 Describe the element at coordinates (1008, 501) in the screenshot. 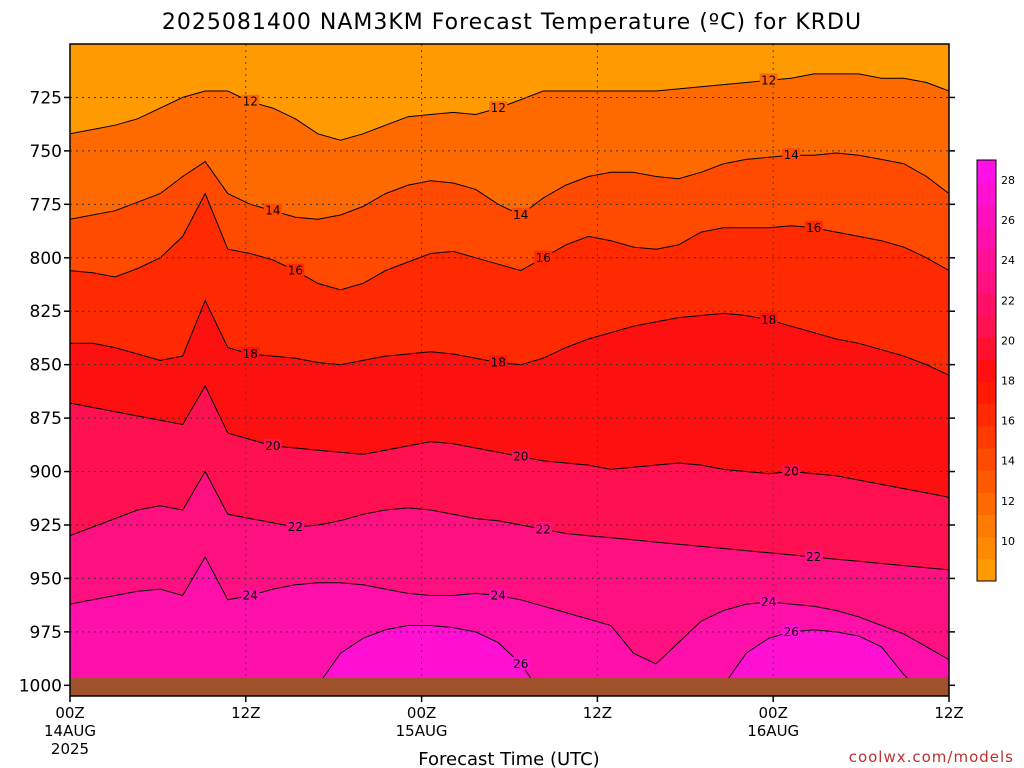

I see `colorbar-tick-label: 12` at that location.